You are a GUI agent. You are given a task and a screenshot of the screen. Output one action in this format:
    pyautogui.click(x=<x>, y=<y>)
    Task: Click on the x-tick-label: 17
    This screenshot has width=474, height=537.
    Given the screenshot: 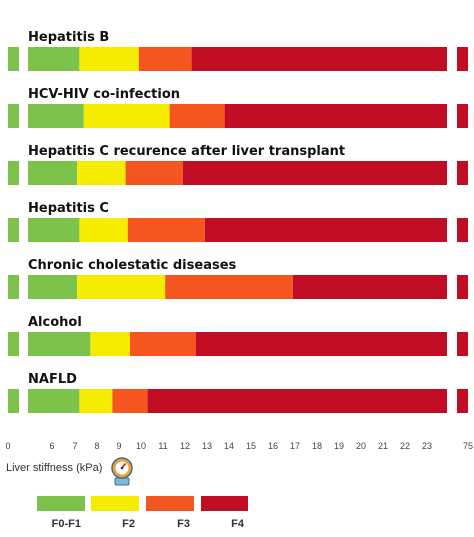 What is the action you would take?
    pyautogui.click(x=295, y=446)
    